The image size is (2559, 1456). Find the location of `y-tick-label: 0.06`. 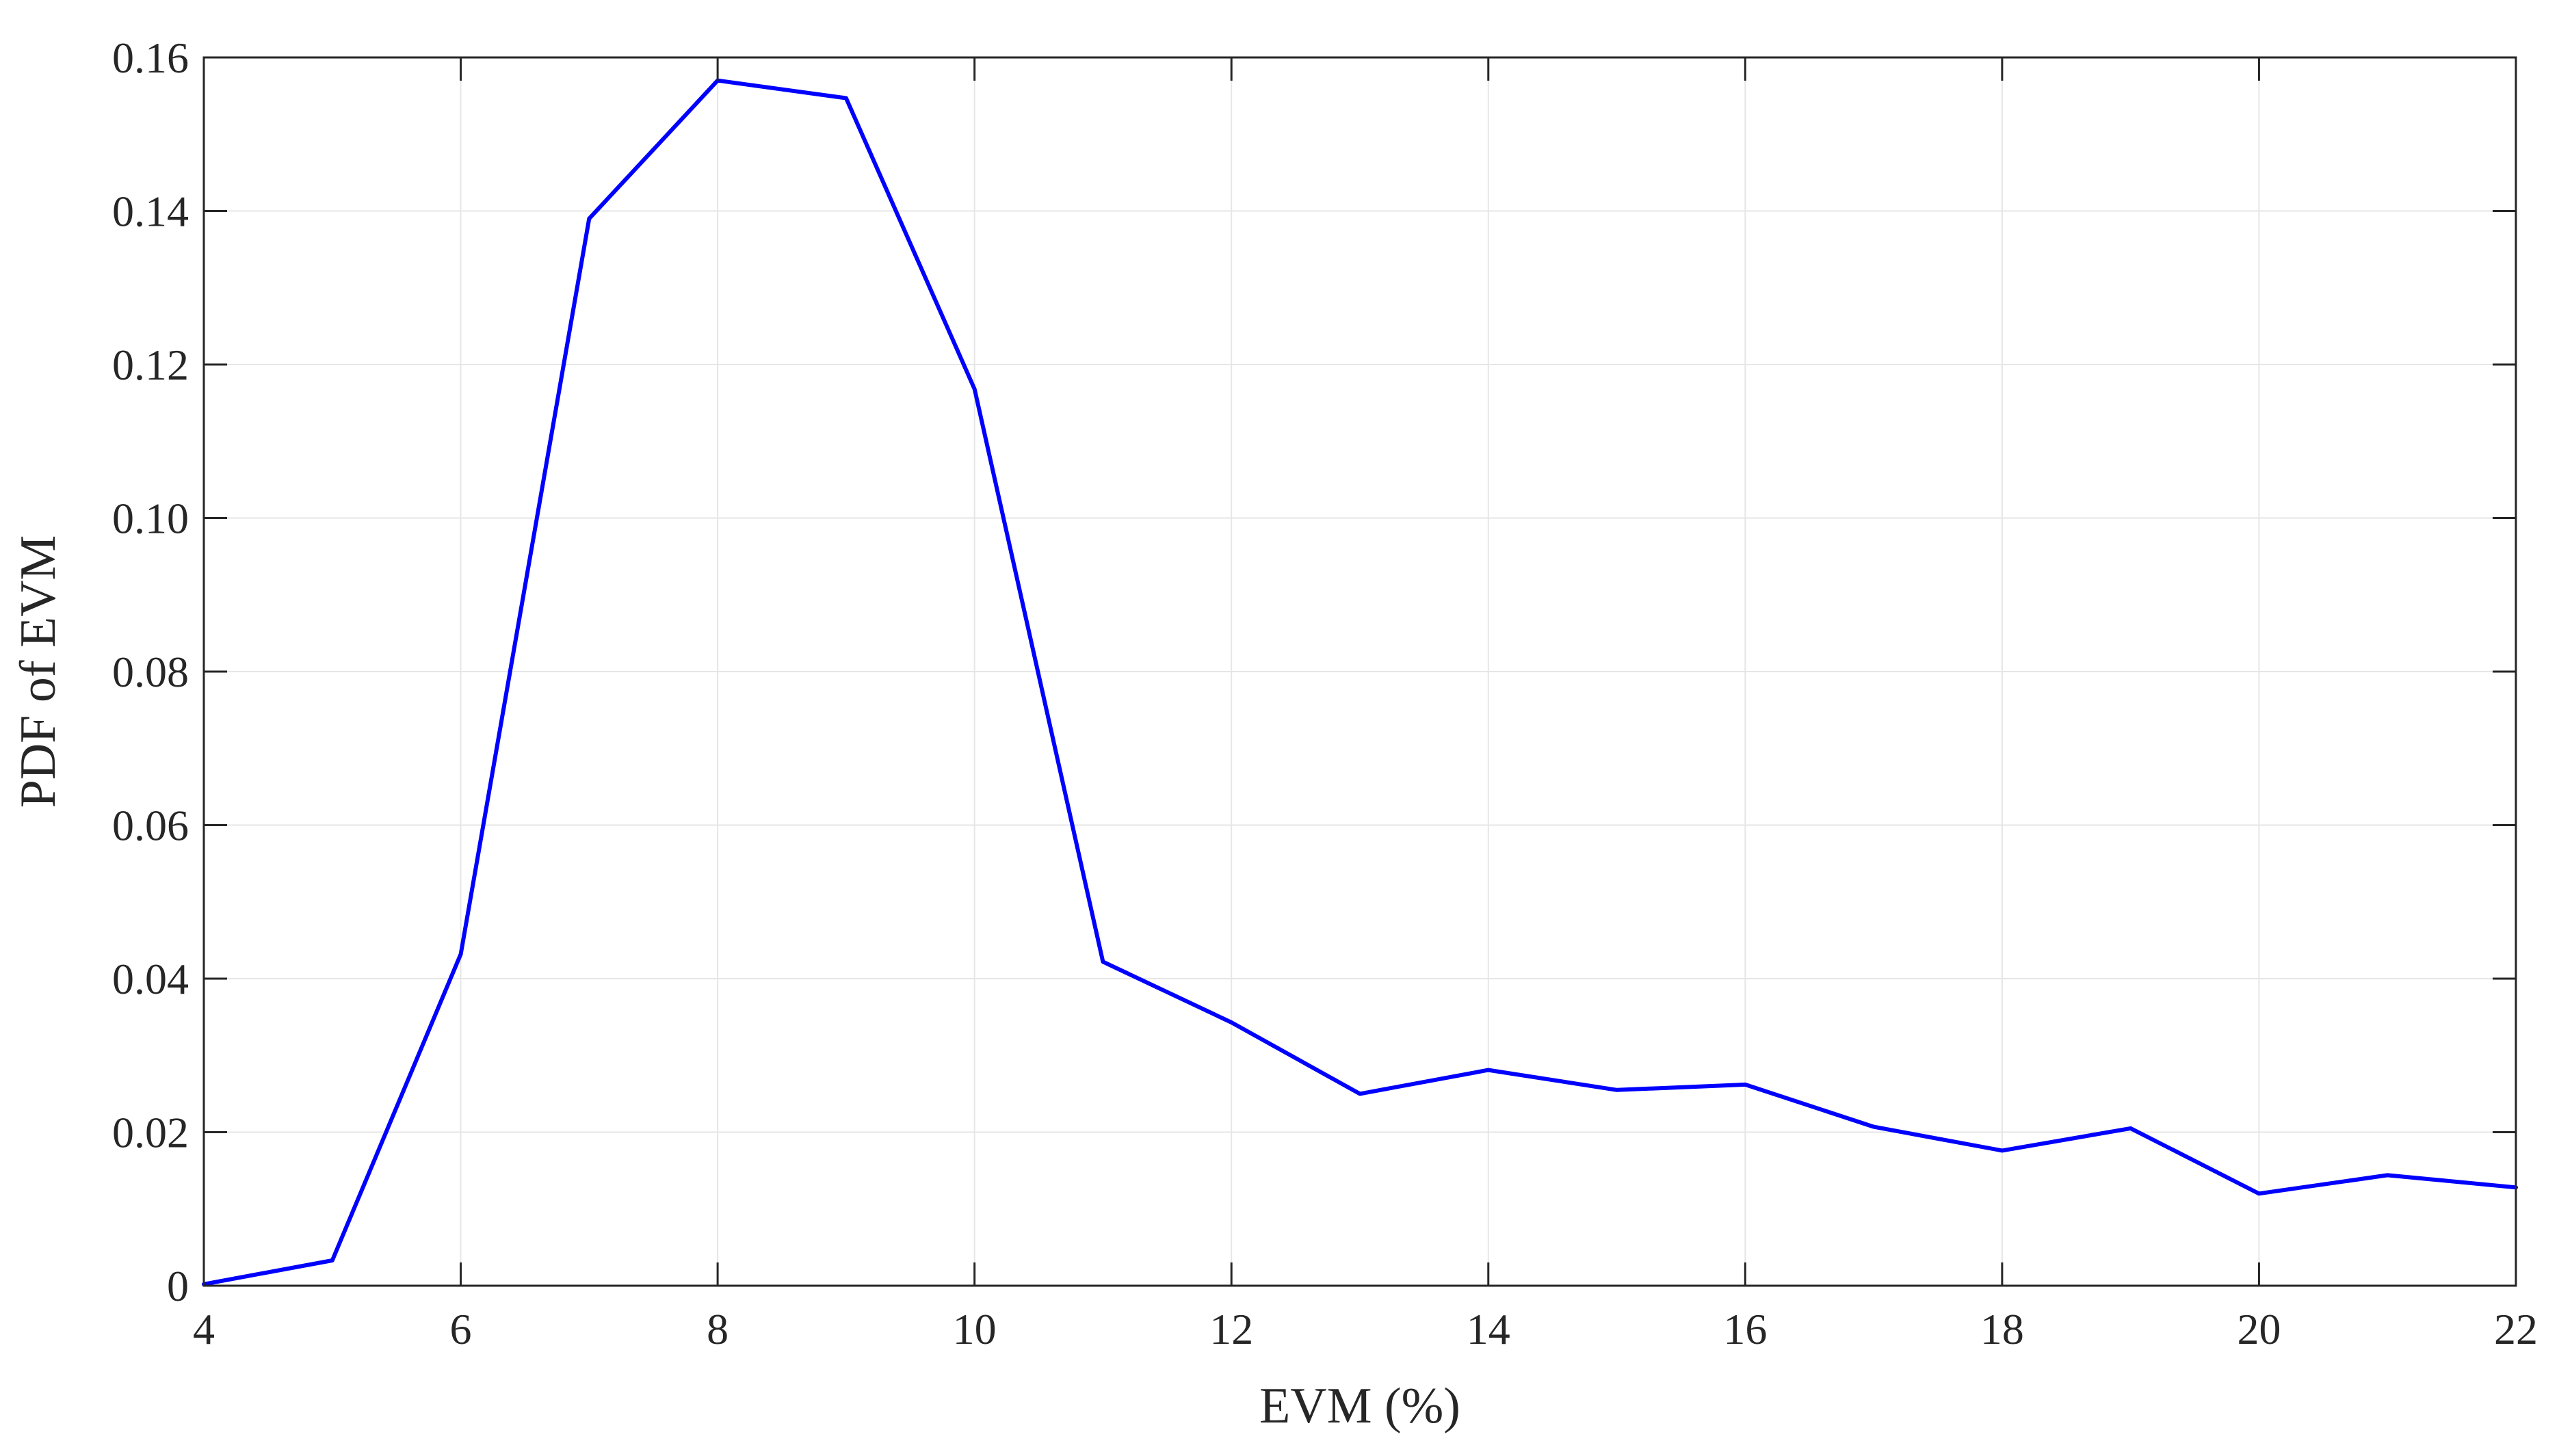

y-tick-label: 0.06 is located at coordinates (150, 826).